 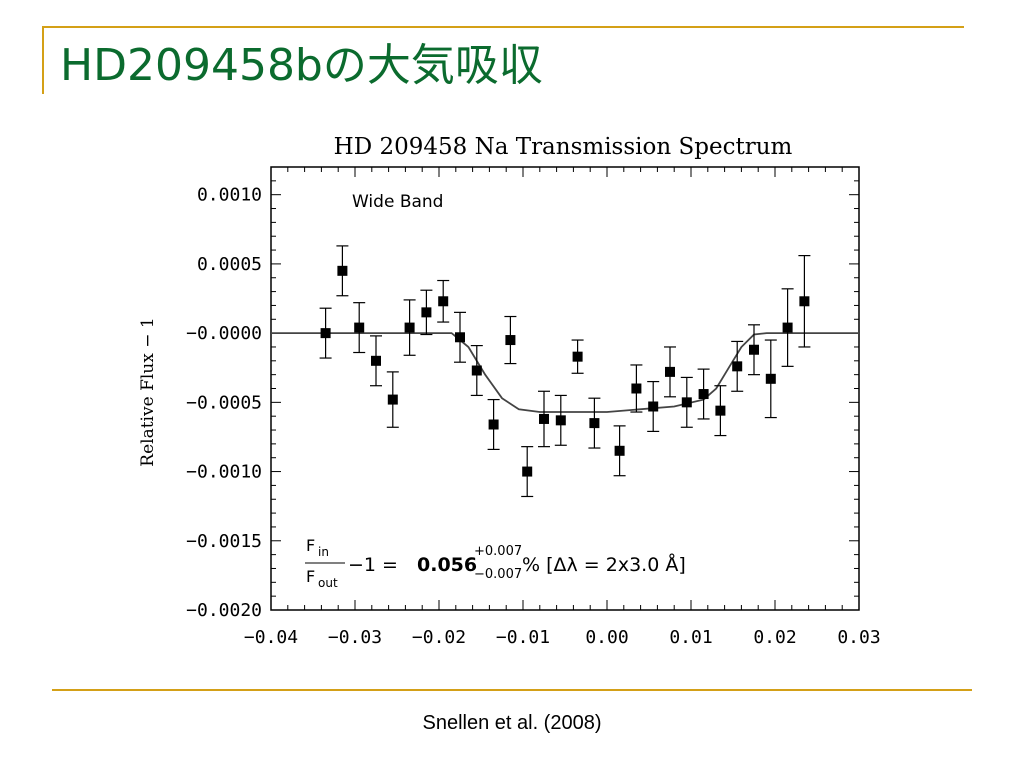 I want to click on x-tick-label: −0.02, so click(x=439, y=637).